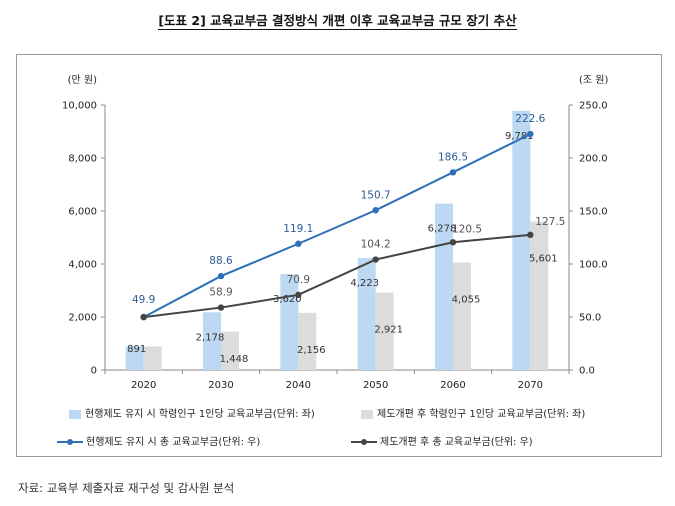 This screenshot has height=506, width=675. What do you see at coordinates (376, 195) in the screenshot?
I see `line-value-label: 150.7` at bounding box center [376, 195].